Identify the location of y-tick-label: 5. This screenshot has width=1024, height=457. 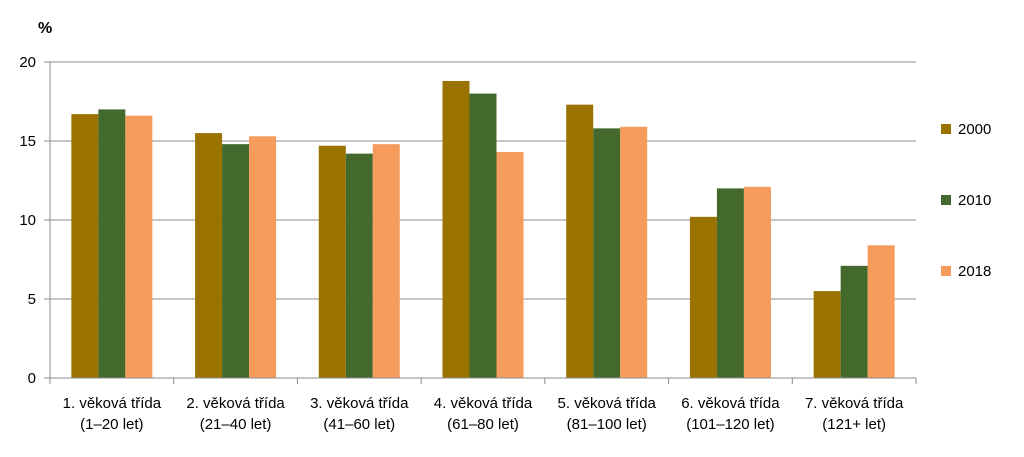
(32, 299).